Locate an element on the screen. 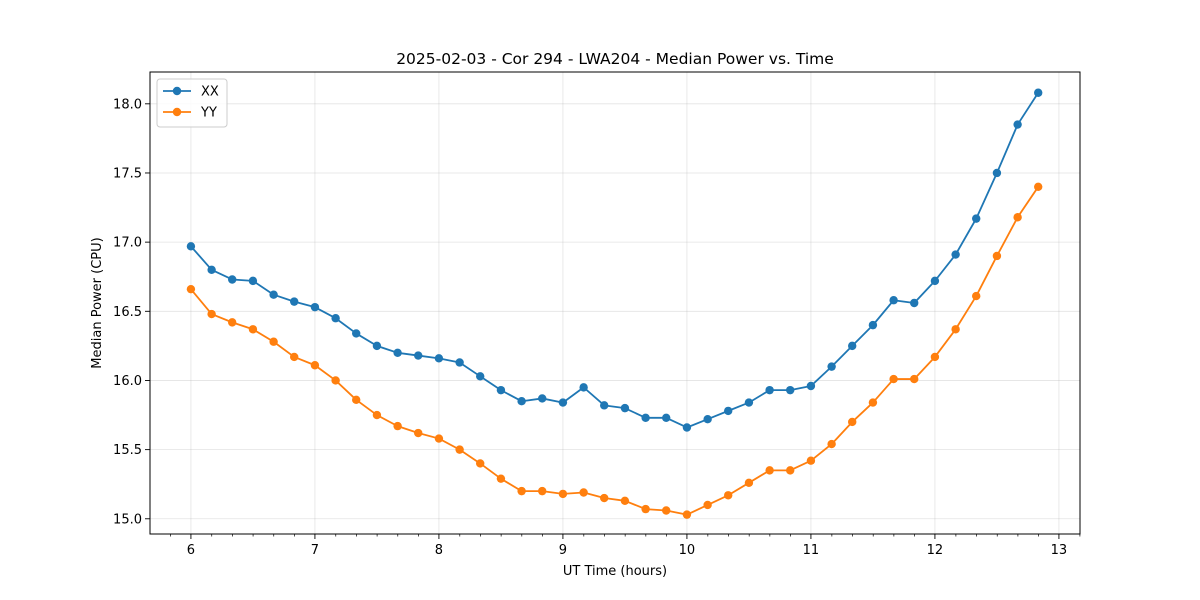 This screenshot has width=1200, height=600. x-tick-label: 12 is located at coordinates (935, 550).